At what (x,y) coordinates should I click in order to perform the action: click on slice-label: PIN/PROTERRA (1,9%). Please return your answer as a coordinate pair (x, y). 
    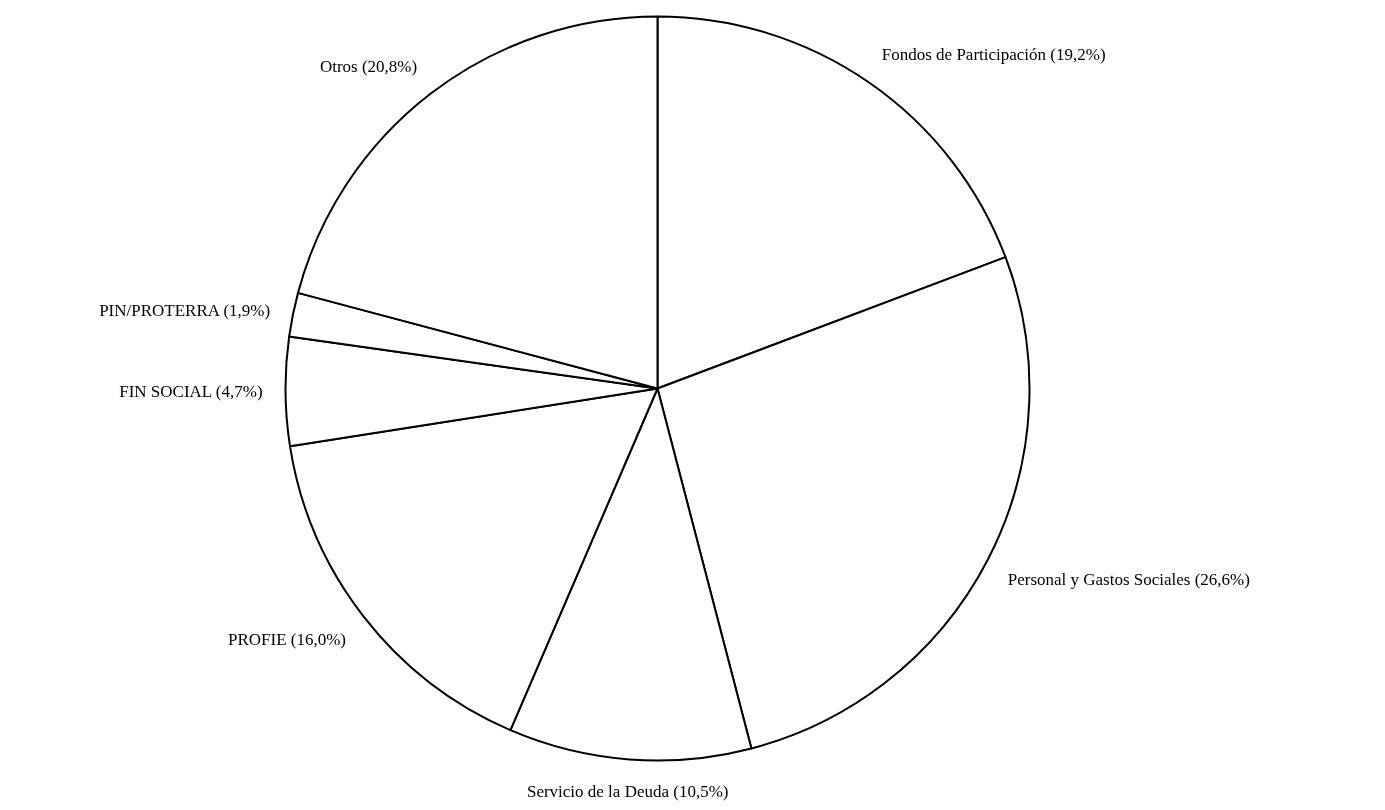
    Looking at the image, I should click on (185, 310).